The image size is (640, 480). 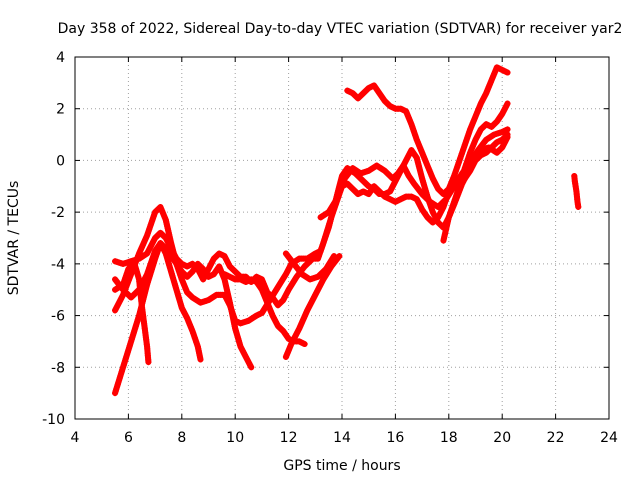 I want to click on x-tick-label: 24, so click(x=609, y=438).